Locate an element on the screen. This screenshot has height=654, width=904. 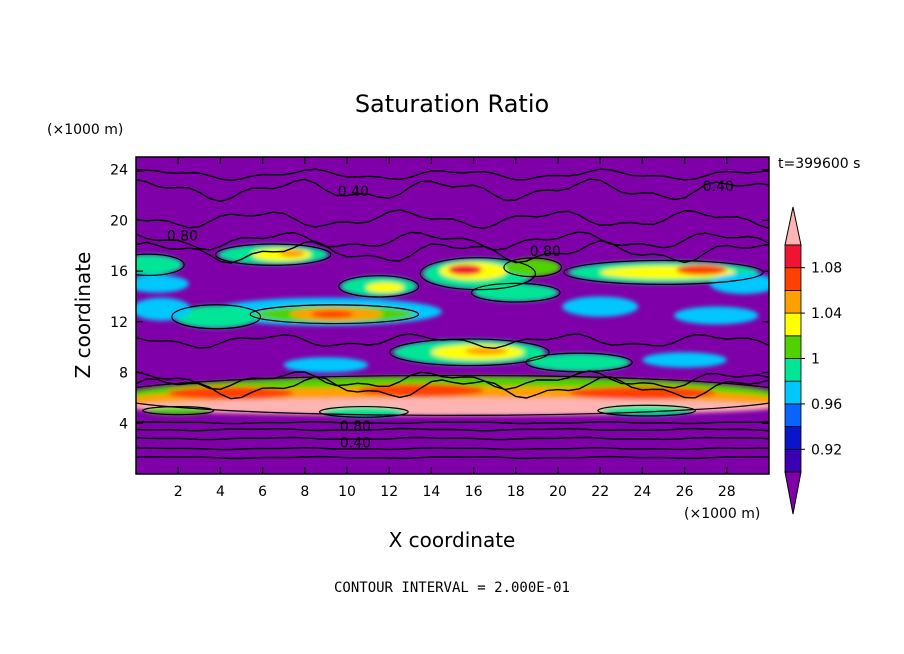
contour-interval-label: CONTOUR INTERVAL = 2.000E-01 is located at coordinates (452, 588).